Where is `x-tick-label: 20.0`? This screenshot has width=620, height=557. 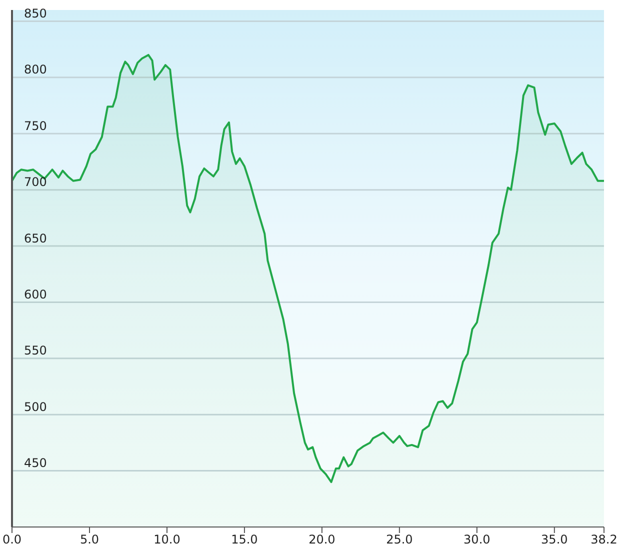 x-tick-label: 20.0 is located at coordinates (322, 539).